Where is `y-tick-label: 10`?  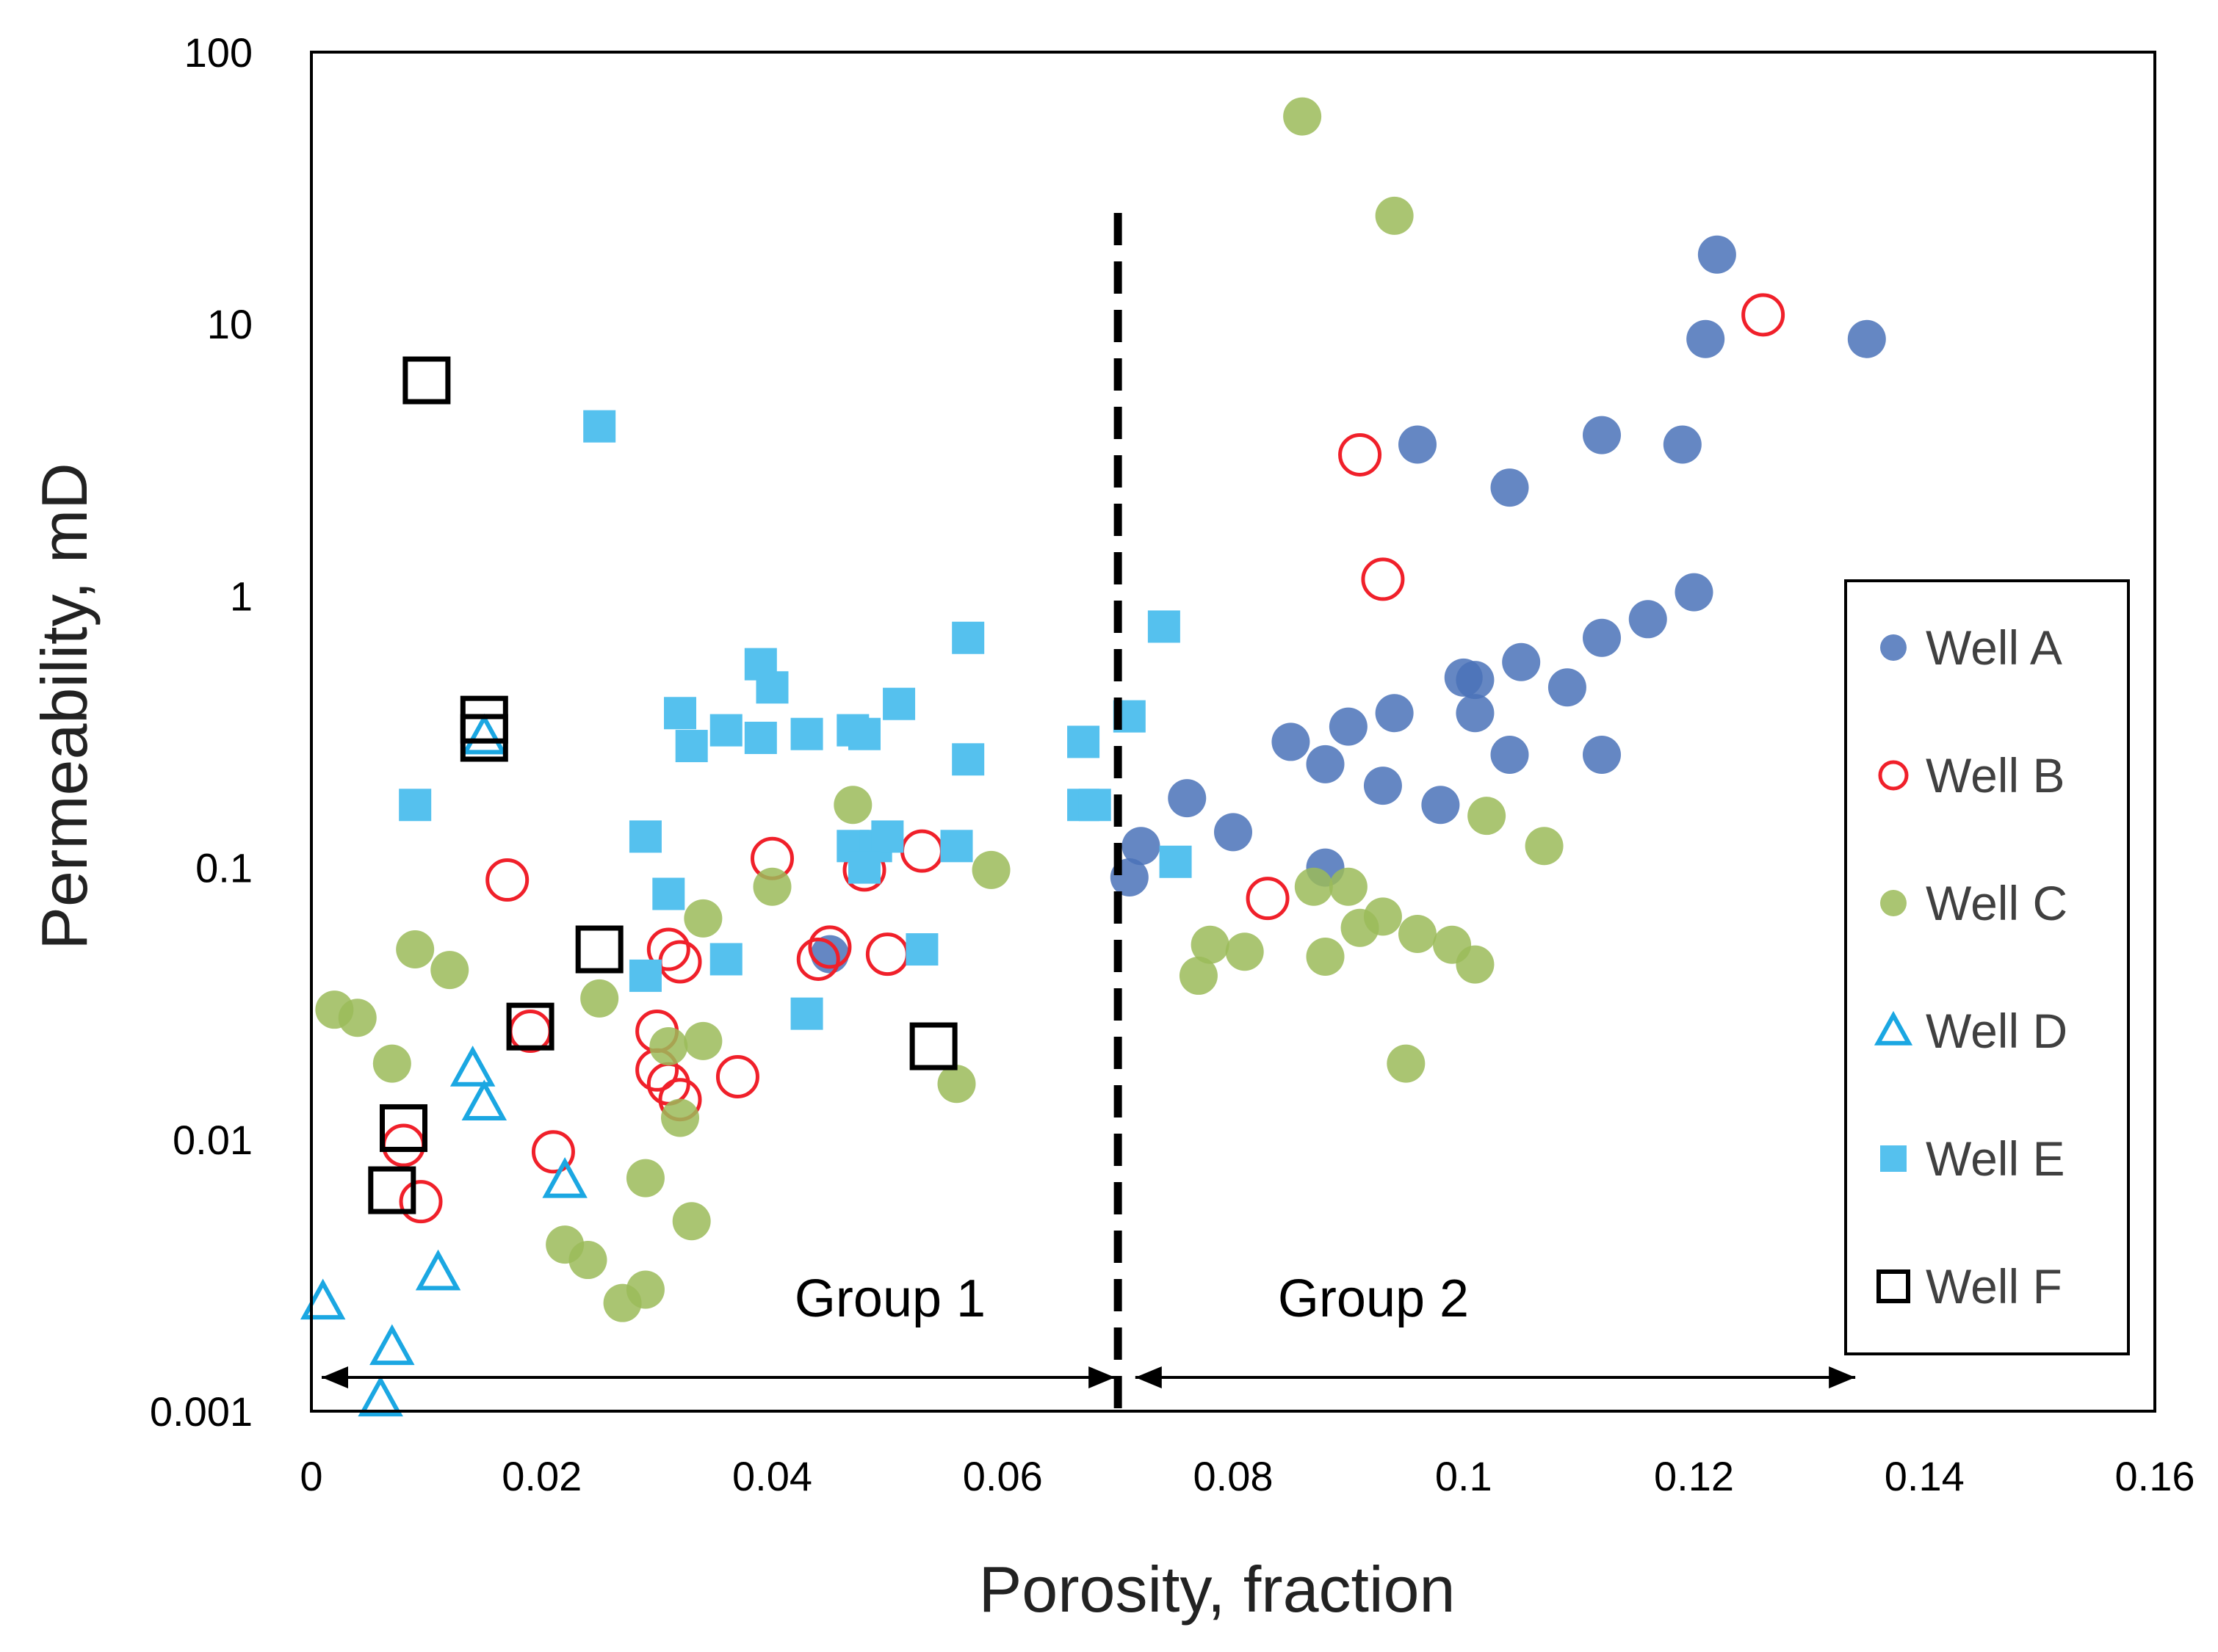 y-tick-label: 10 is located at coordinates (230, 324).